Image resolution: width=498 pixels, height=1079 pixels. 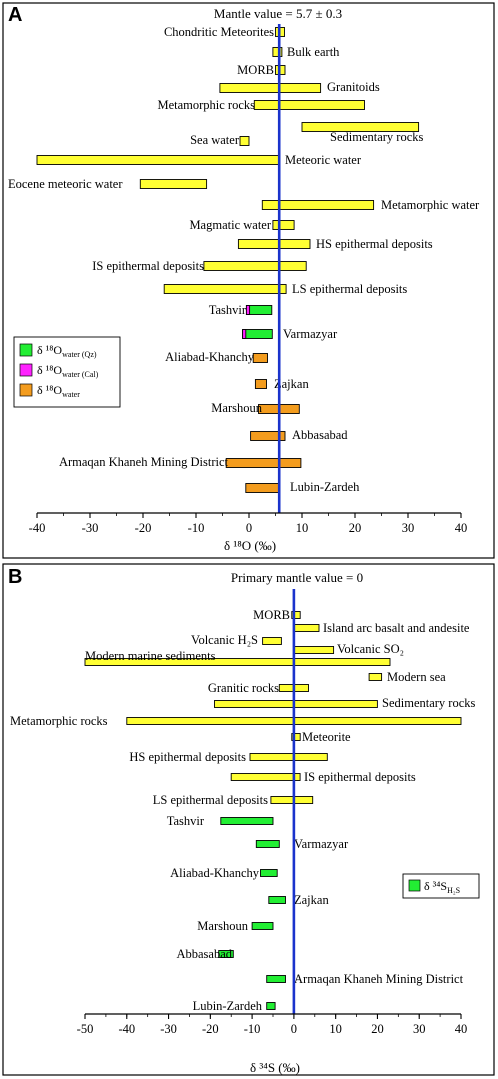 I want to click on label-sea-water: Sea water, so click(x=215, y=140).